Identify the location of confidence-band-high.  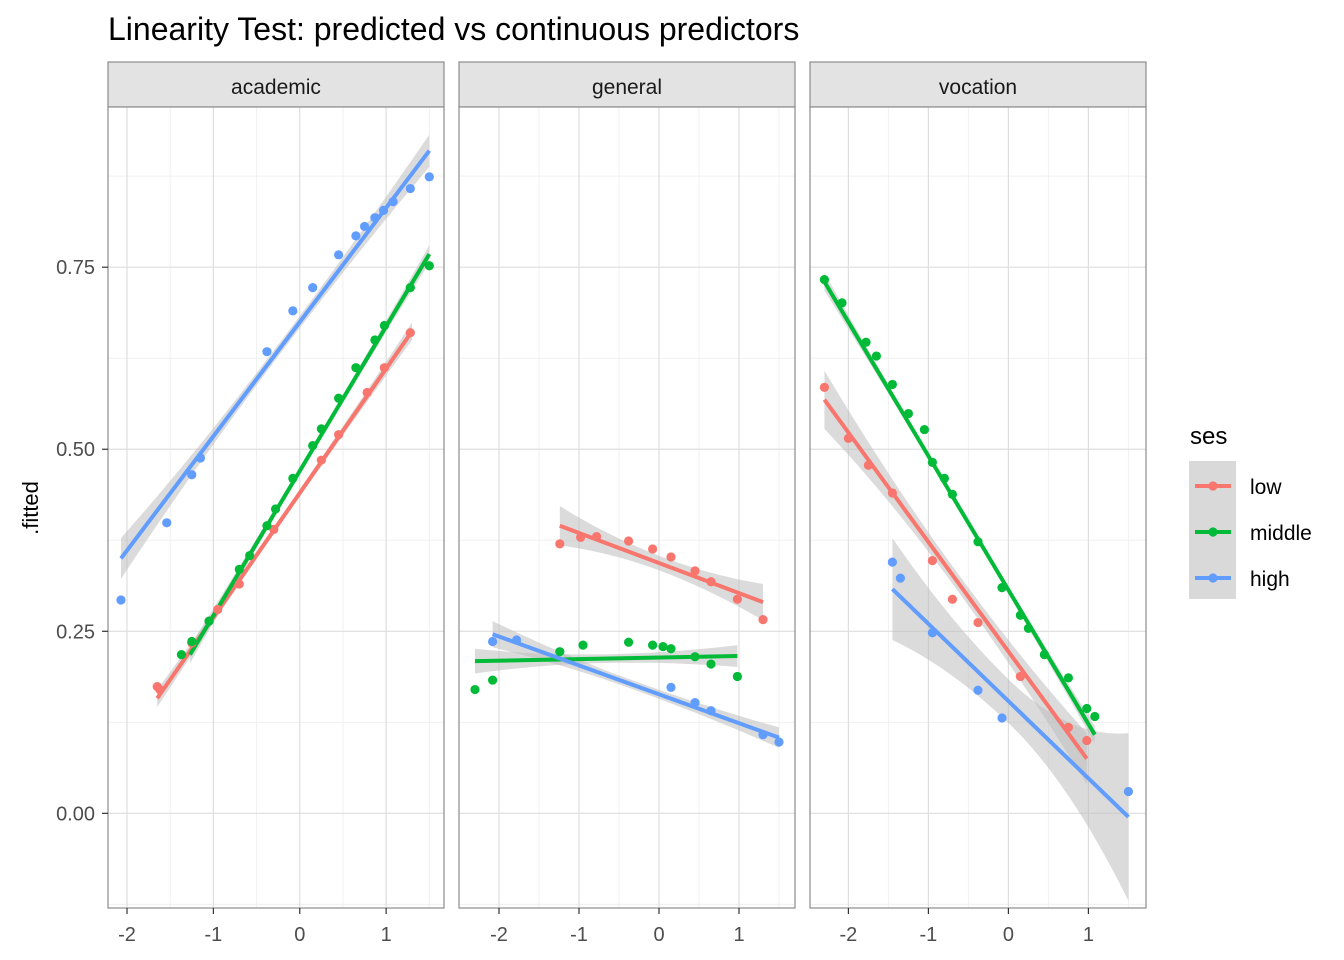
(1010, 719).